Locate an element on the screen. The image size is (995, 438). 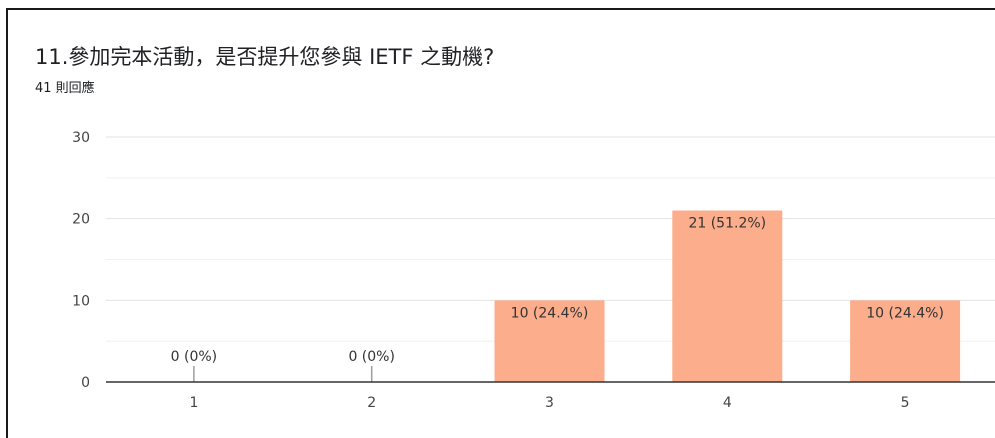
question-title: 11.參加完本活動，是否提升您參與 IETF 之動機? is located at coordinates (265, 57).